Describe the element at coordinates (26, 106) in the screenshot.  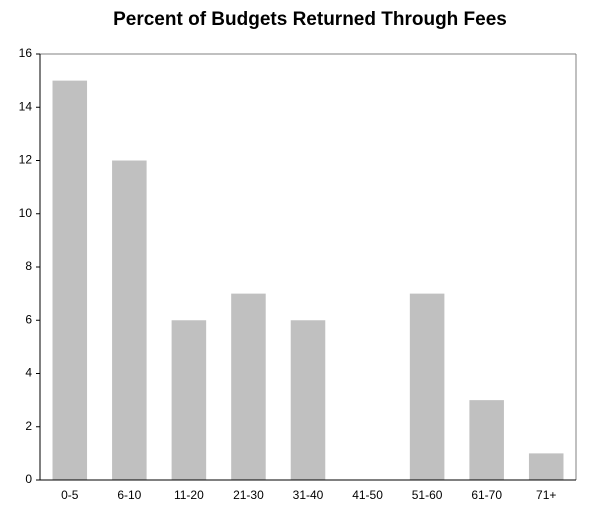
I see `y-tick-label: 14` at that location.